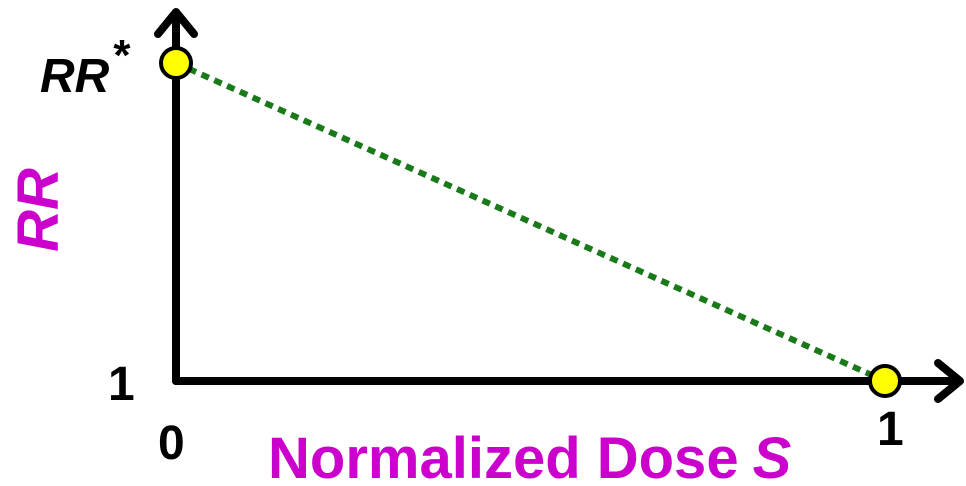 The width and height of the screenshot is (966, 486). Describe the element at coordinates (176, 23) in the screenshot. I see `y-axis-arrowhead` at that location.